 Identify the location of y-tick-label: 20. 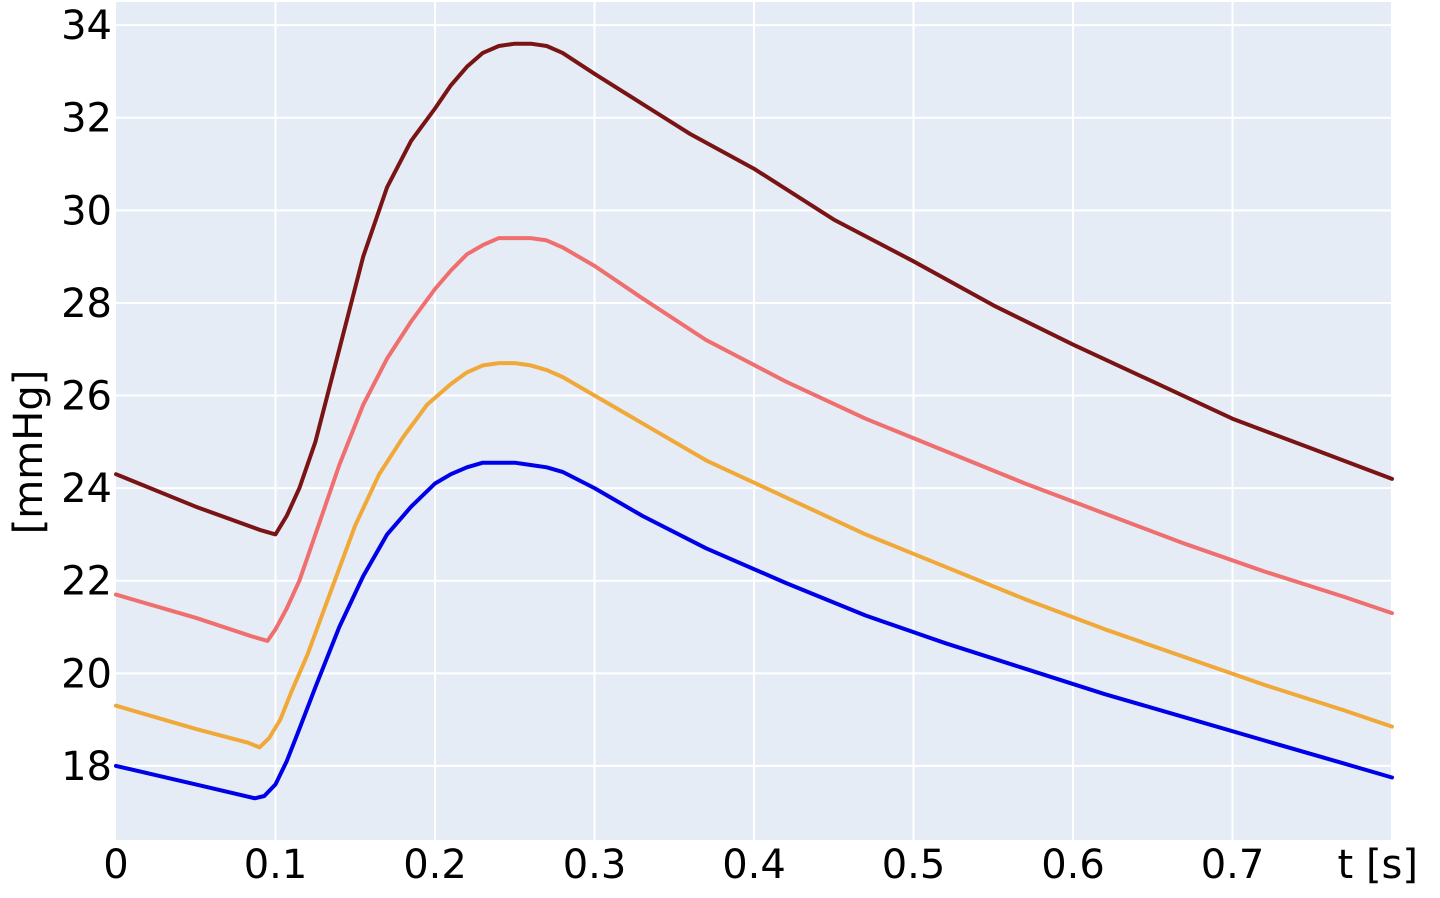
(86, 674).